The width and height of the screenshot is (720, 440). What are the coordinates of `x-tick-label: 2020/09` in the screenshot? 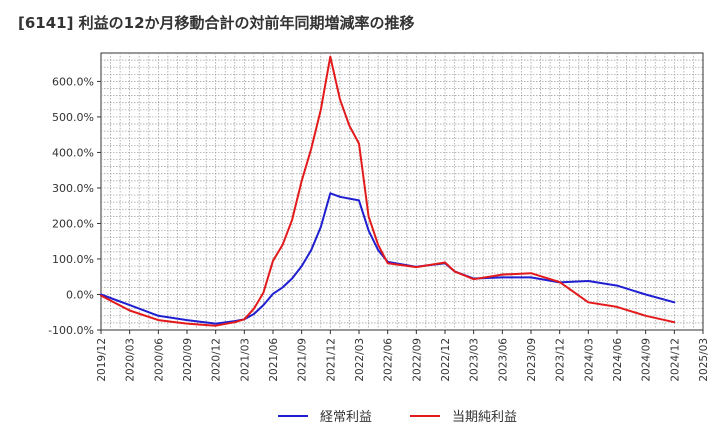 It's located at (188, 360).